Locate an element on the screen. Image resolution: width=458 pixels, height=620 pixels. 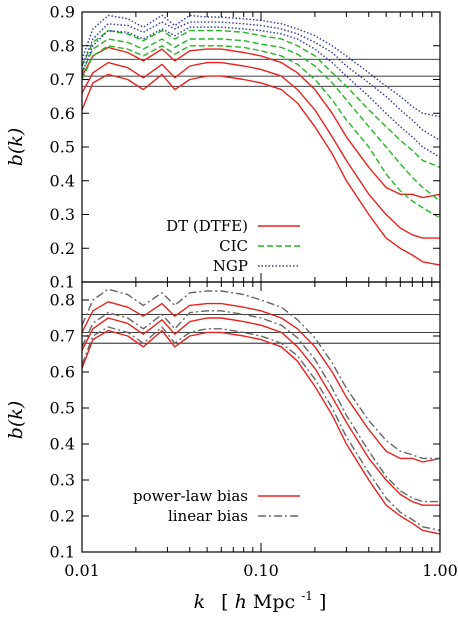
bottom-ytick-label-2: 0.3 is located at coordinates (62, 480).